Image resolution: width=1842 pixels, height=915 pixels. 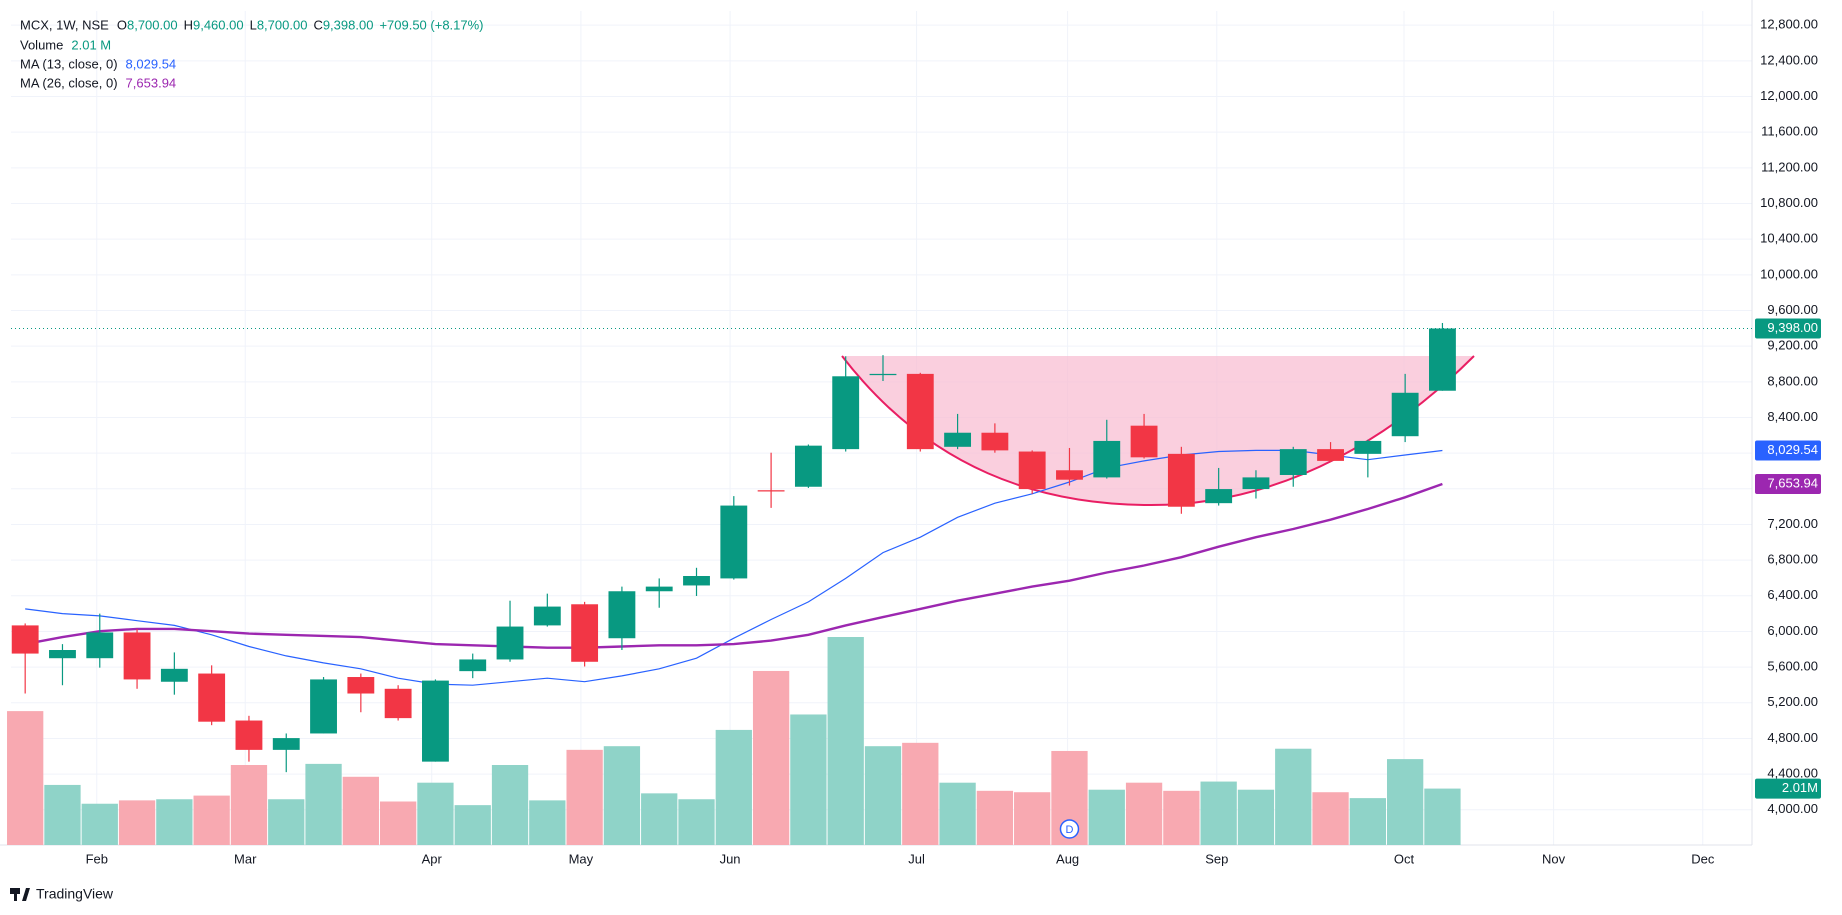 I want to click on legend-text: +709.50 (+8.17%), so click(x=431, y=24).